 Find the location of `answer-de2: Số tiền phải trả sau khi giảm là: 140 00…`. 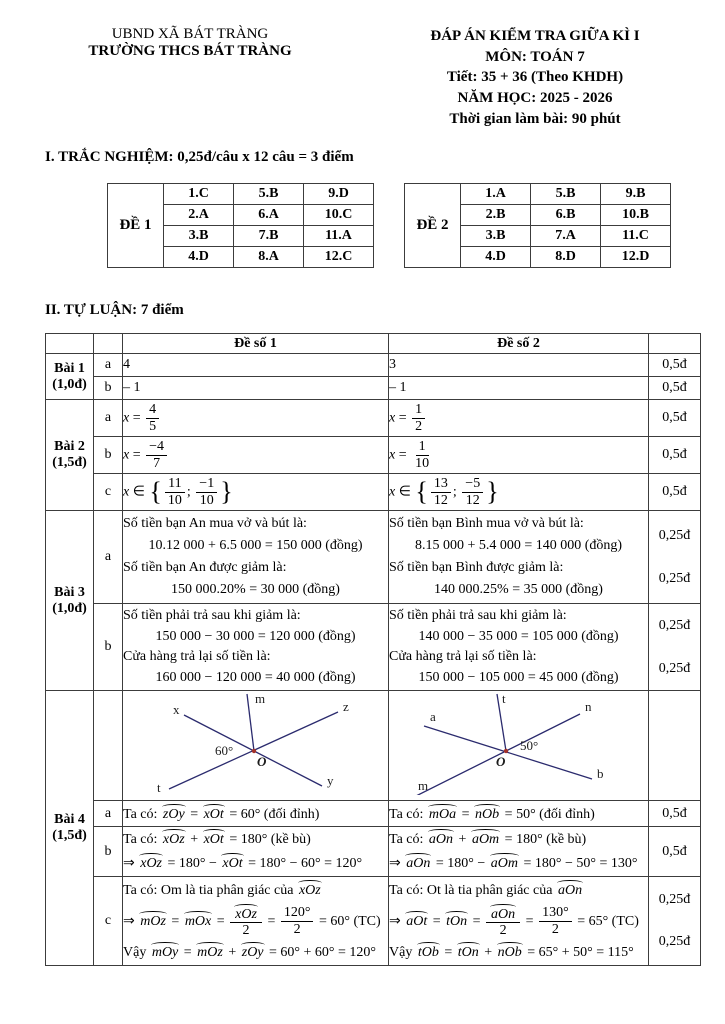

answer-de2: Số tiền phải trả sau khi giảm là: 140 00… is located at coordinates (518, 647).